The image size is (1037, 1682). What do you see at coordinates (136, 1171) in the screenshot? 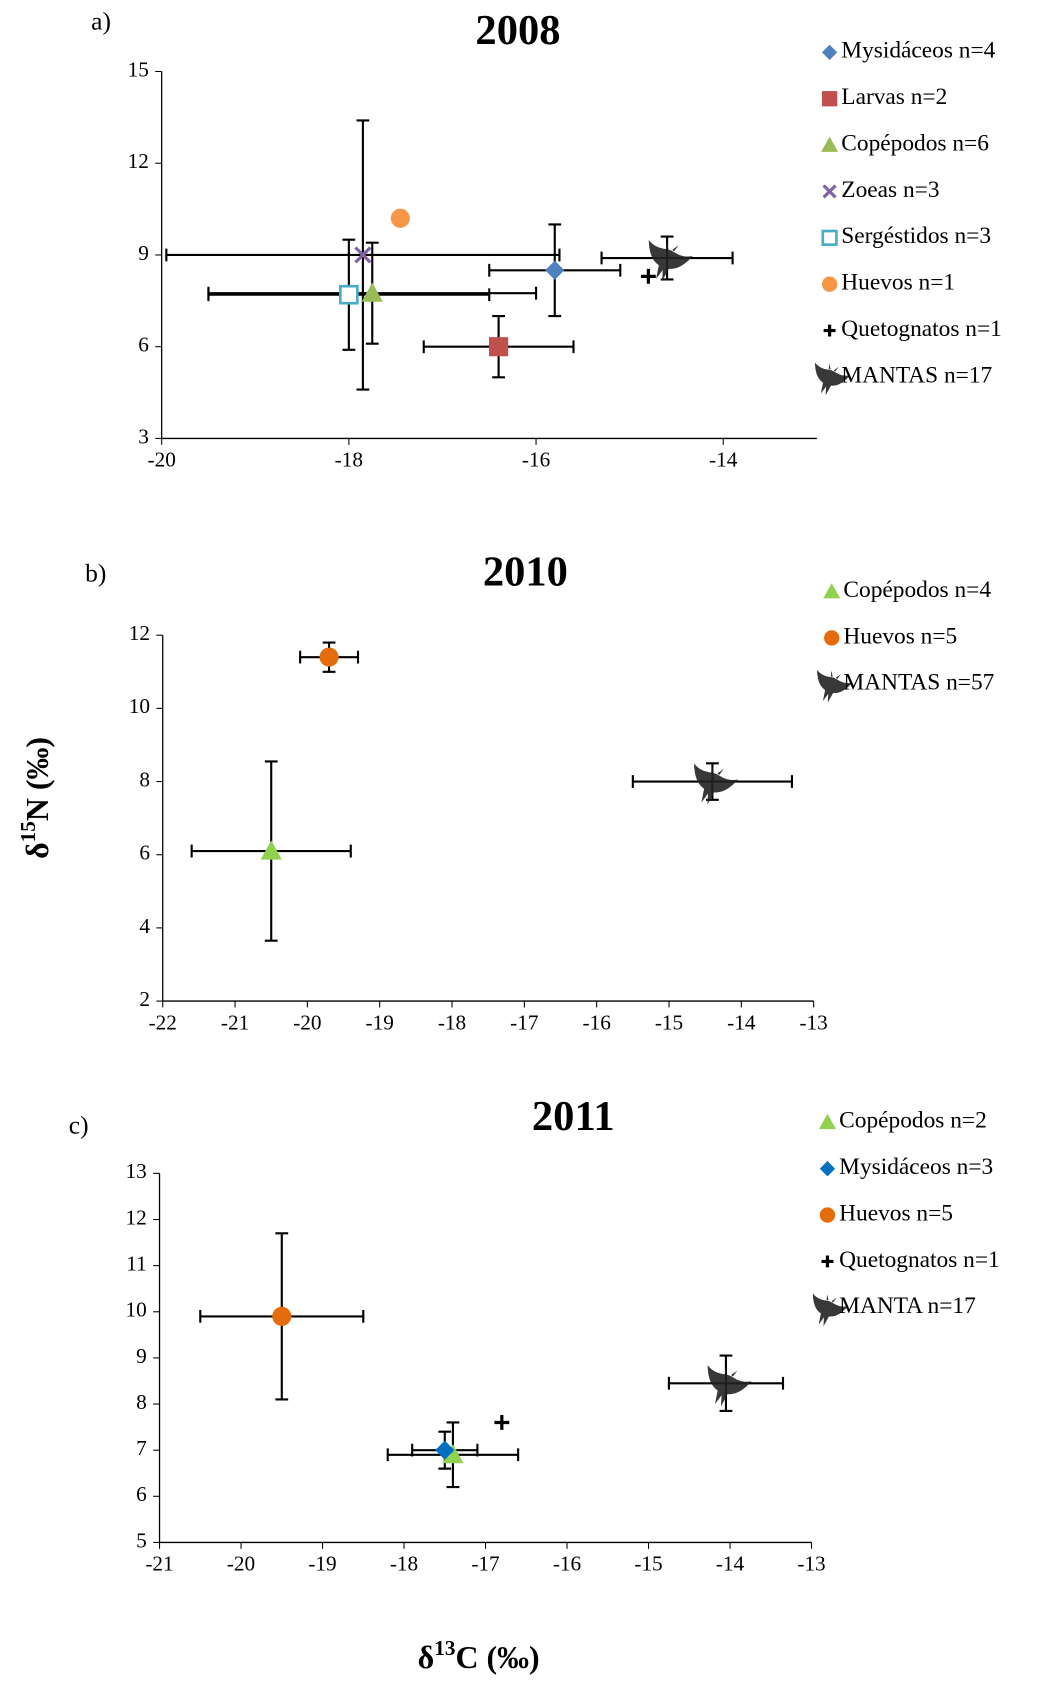
I see `y-tick-label: 13` at bounding box center [136, 1171].